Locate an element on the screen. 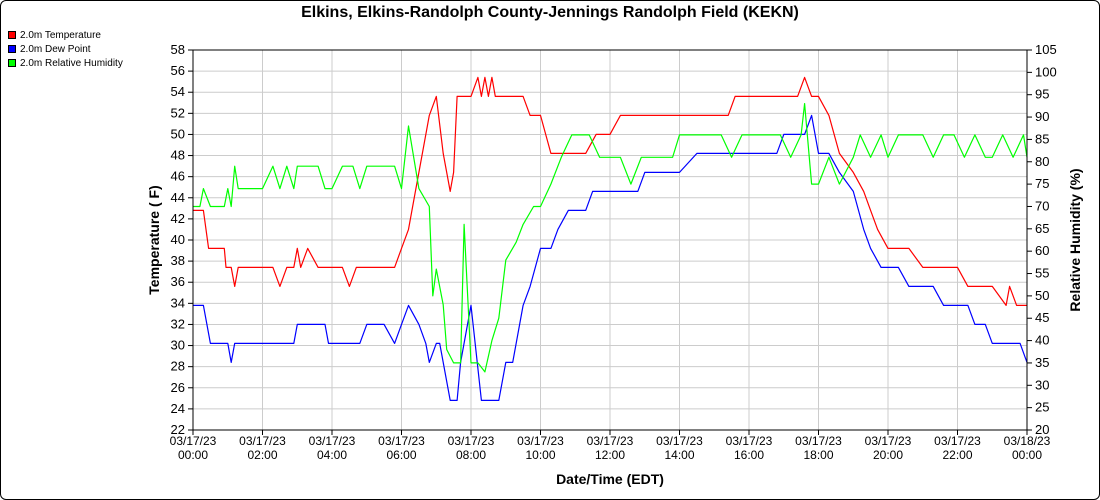 Image resolution: width=1100 pixels, height=500 pixels. x-tick-time-label: 02:00 is located at coordinates (262, 455).